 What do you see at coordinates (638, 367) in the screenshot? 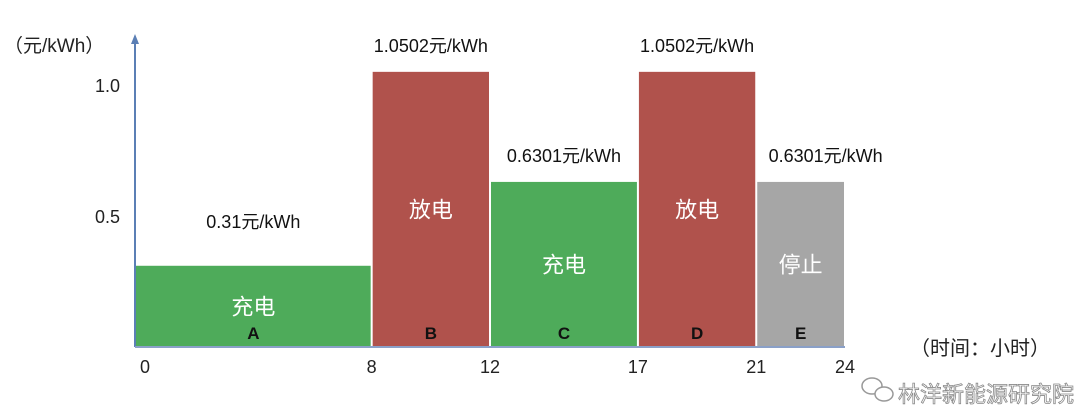
I see `x-tick-label: 17` at bounding box center [638, 367].